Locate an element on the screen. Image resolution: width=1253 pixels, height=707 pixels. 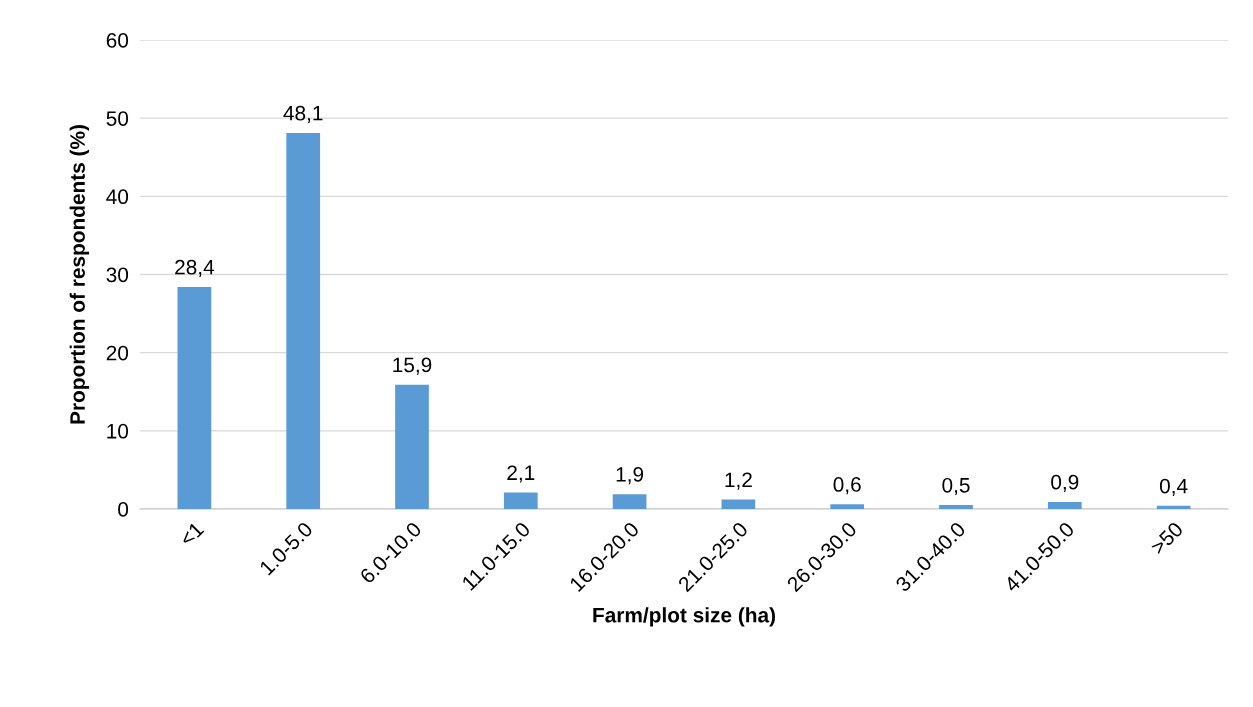
data-label: 0,5 is located at coordinates (956, 486).